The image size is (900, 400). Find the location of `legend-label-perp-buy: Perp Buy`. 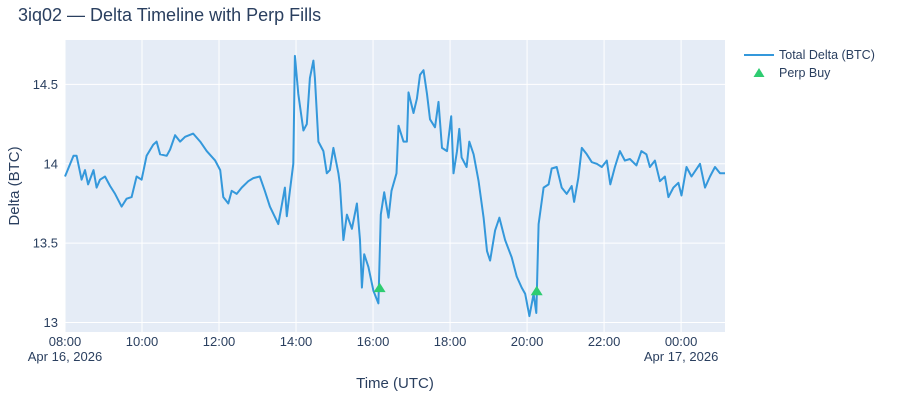

legend-label-perp-buy: Perp Buy is located at coordinates (805, 73).